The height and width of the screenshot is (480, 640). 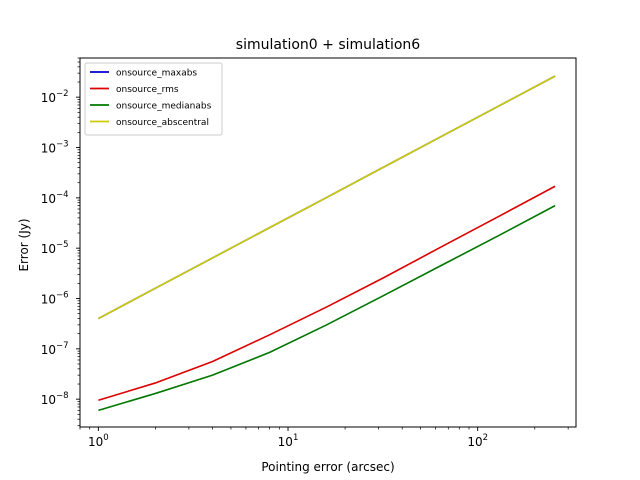 What do you see at coordinates (62, 296) in the screenshot?
I see `y-tick-exponent: −6` at bounding box center [62, 296].